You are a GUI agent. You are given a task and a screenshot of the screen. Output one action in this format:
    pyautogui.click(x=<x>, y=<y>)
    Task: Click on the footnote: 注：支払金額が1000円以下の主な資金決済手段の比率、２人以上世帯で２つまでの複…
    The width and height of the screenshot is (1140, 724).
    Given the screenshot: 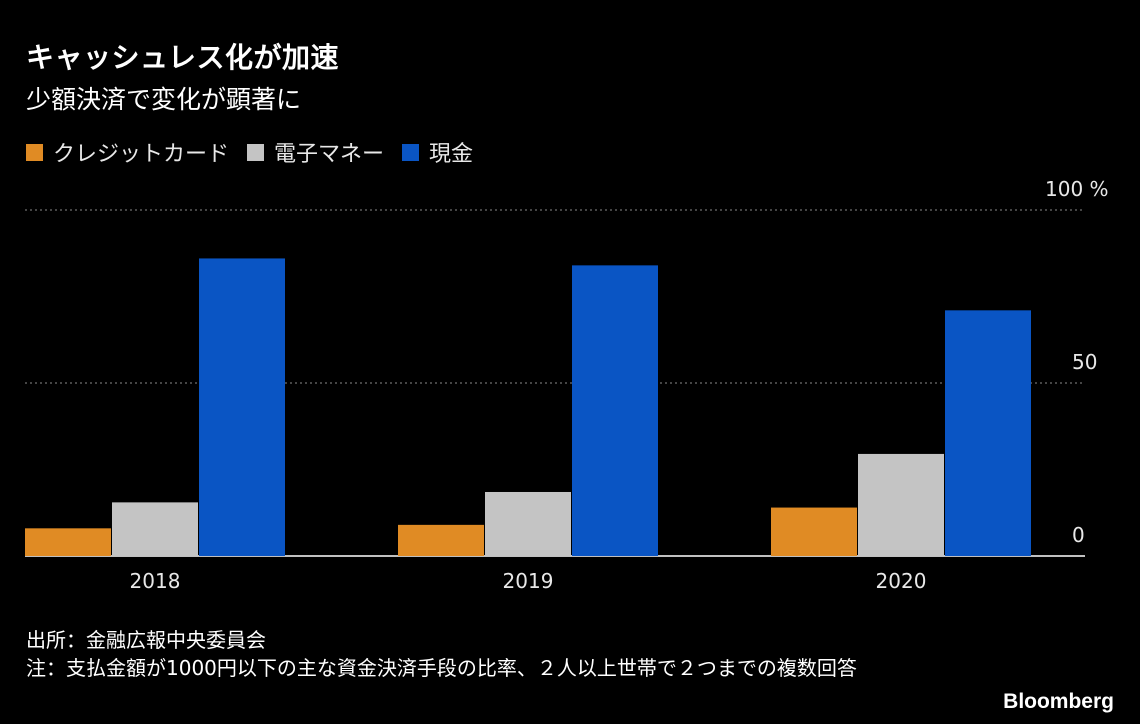 What is the action you would take?
    pyautogui.click(x=441, y=668)
    